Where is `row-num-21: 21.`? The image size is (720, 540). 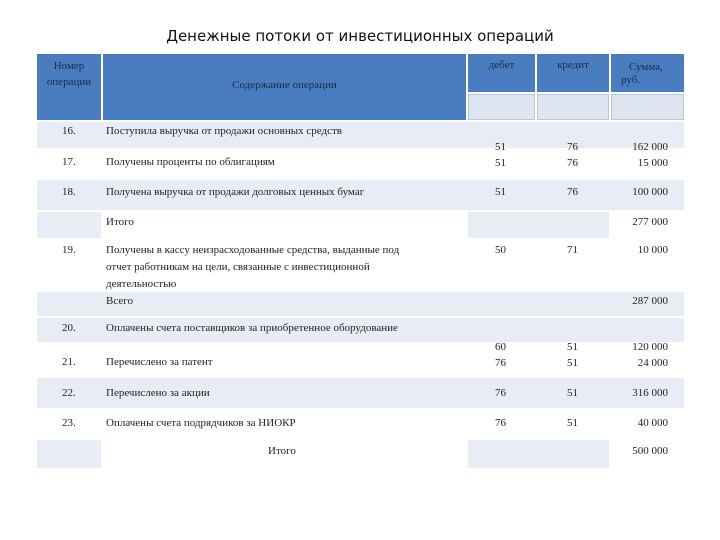 row-num-21: 21. is located at coordinates (69, 362).